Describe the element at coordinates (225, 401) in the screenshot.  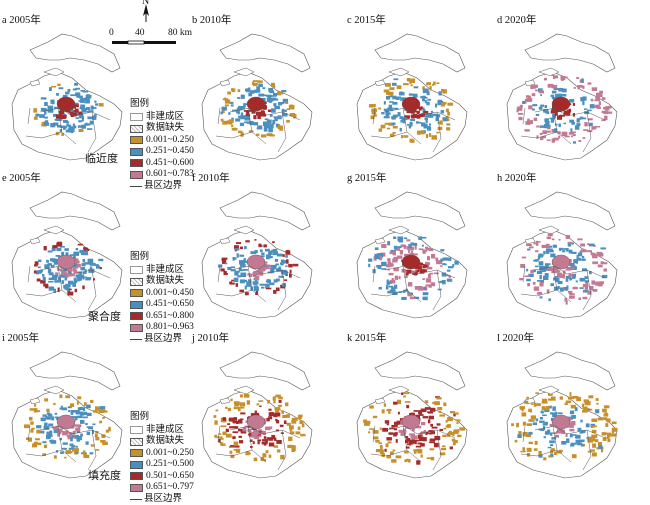
I see `island-outline` at that location.